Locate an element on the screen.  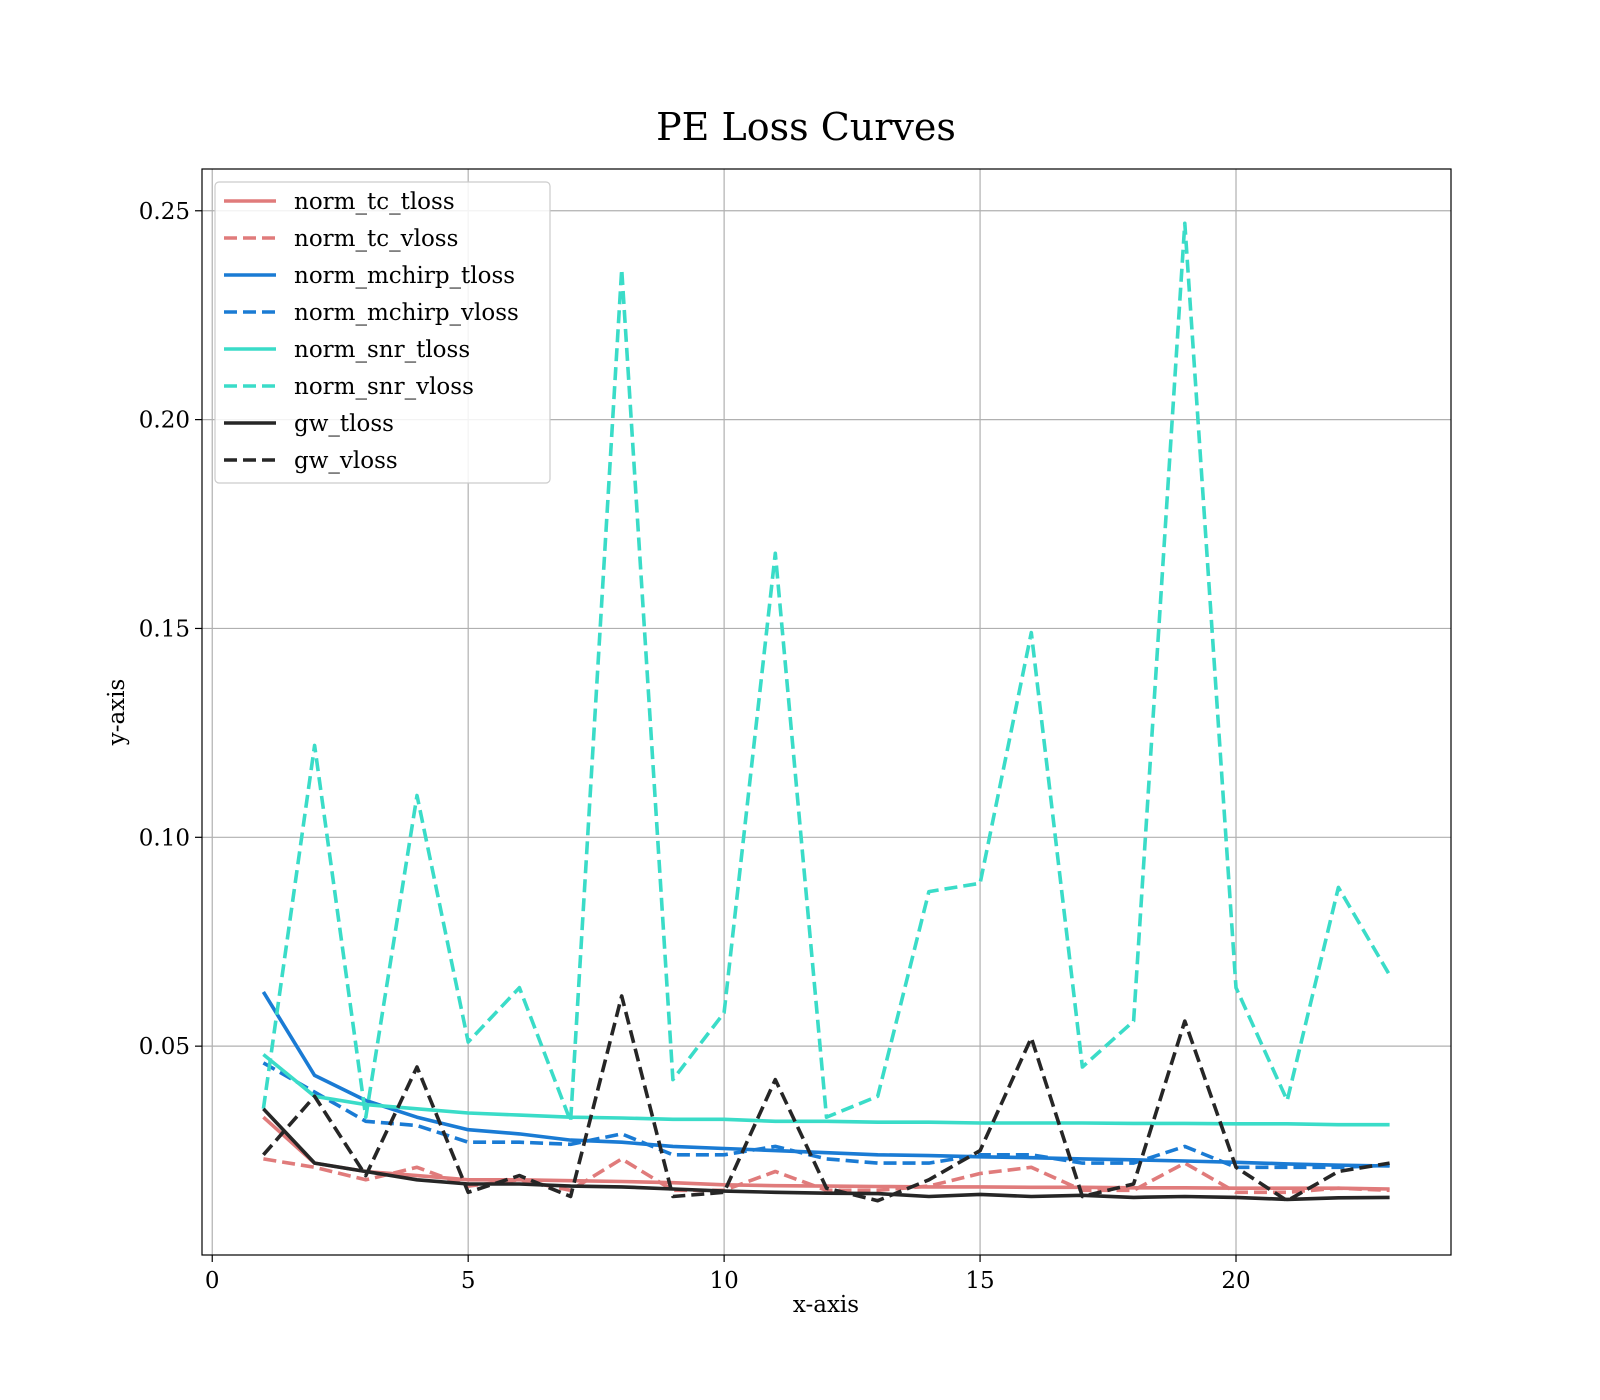
x-tick-label: 15 is located at coordinates (979, 1281).